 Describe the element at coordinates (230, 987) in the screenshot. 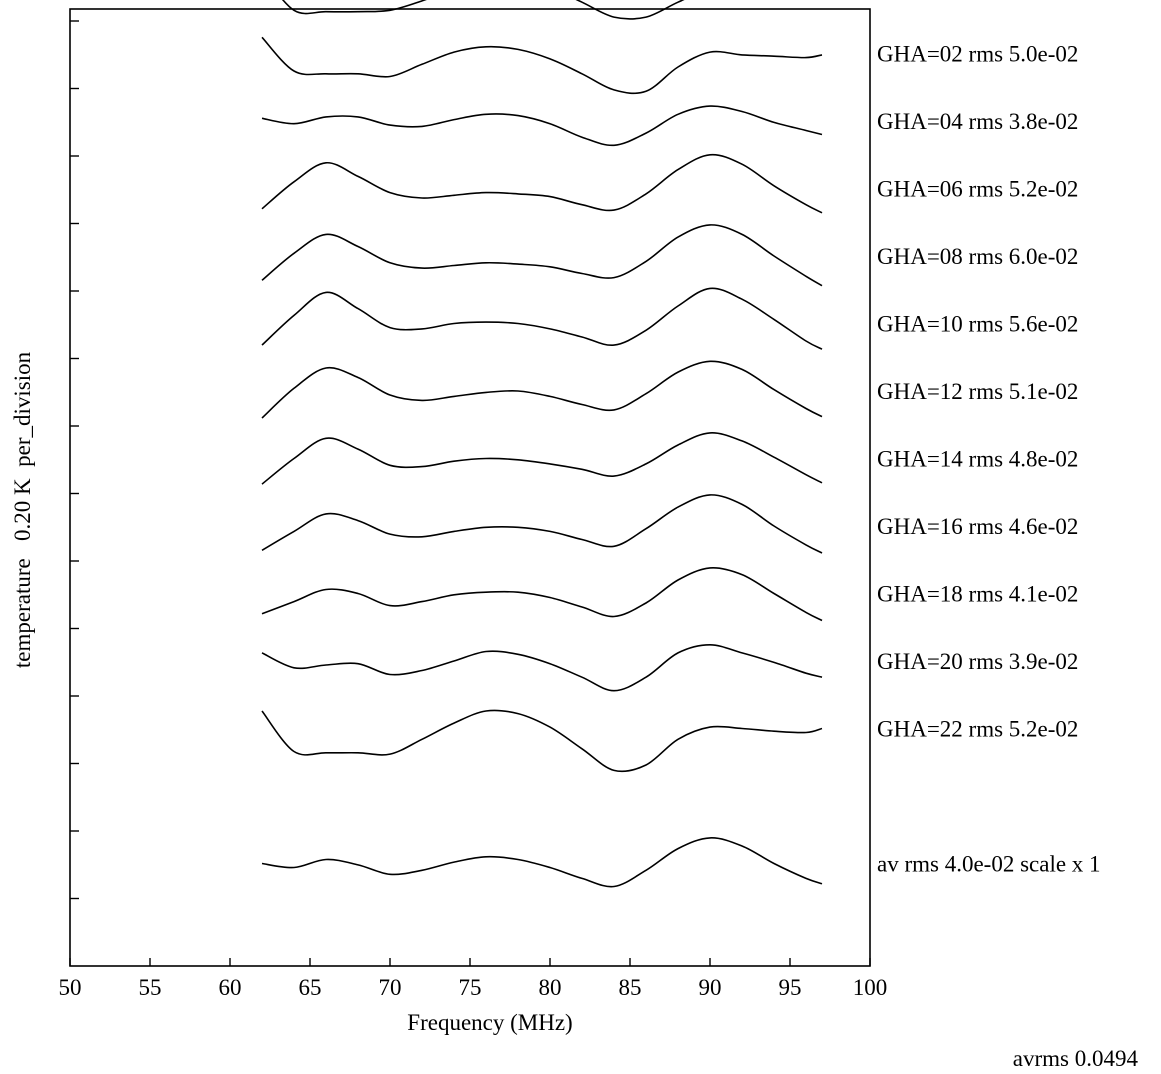

I see `x-tick-label: 60` at that location.